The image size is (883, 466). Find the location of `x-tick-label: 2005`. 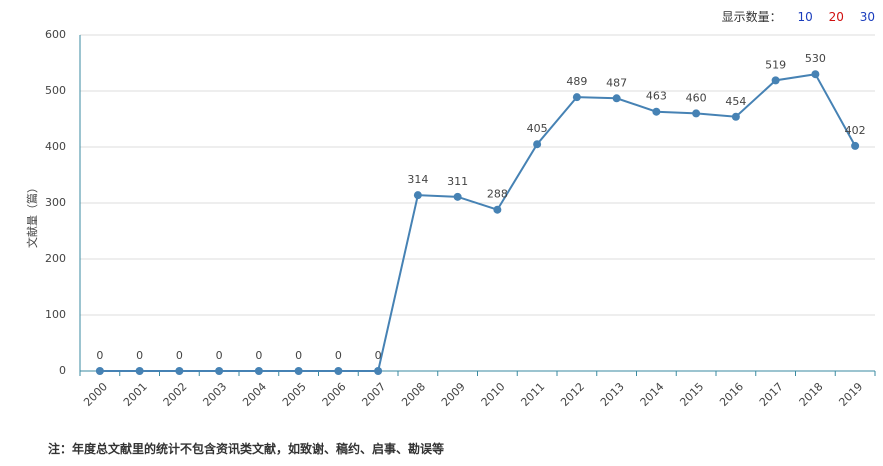

x-tick-label: 2005 is located at coordinates (294, 394).